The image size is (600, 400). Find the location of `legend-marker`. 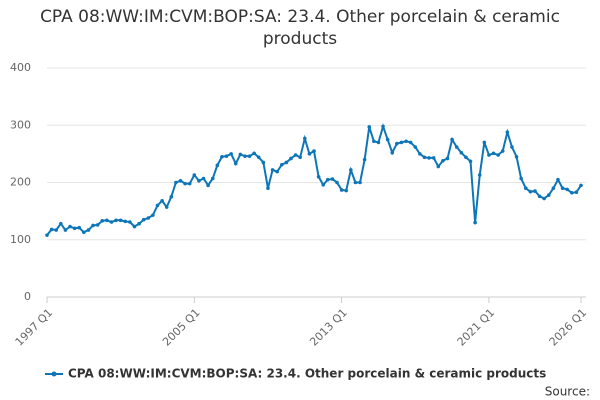

legend-marker is located at coordinates (54, 374).